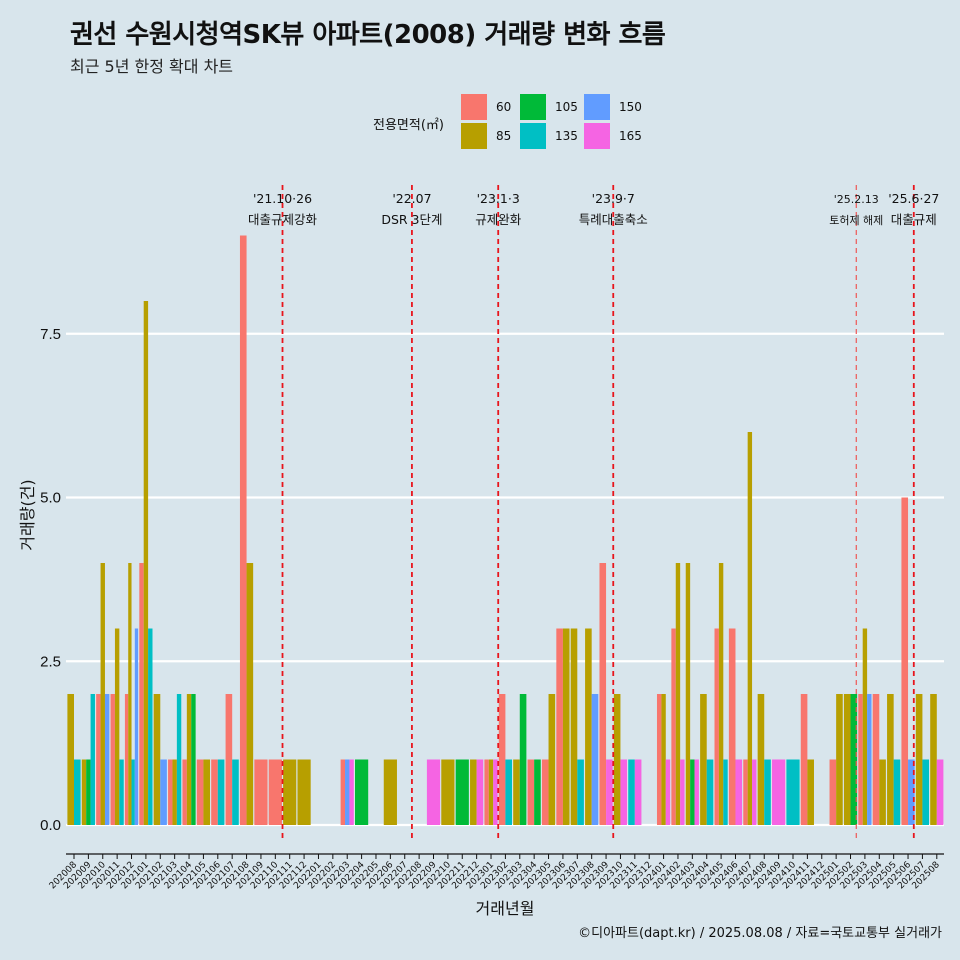 Image resolution: width=960 pixels, height=960 pixels. What do you see at coordinates (498, 219) in the screenshot?
I see `event-label: 규제완화` at bounding box center [498, 219].